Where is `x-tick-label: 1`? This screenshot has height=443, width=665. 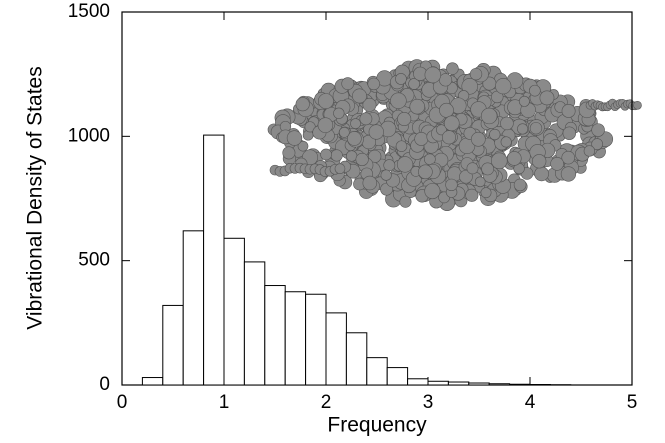 x-tick-label: 1 is located at coordinates (224, 402).